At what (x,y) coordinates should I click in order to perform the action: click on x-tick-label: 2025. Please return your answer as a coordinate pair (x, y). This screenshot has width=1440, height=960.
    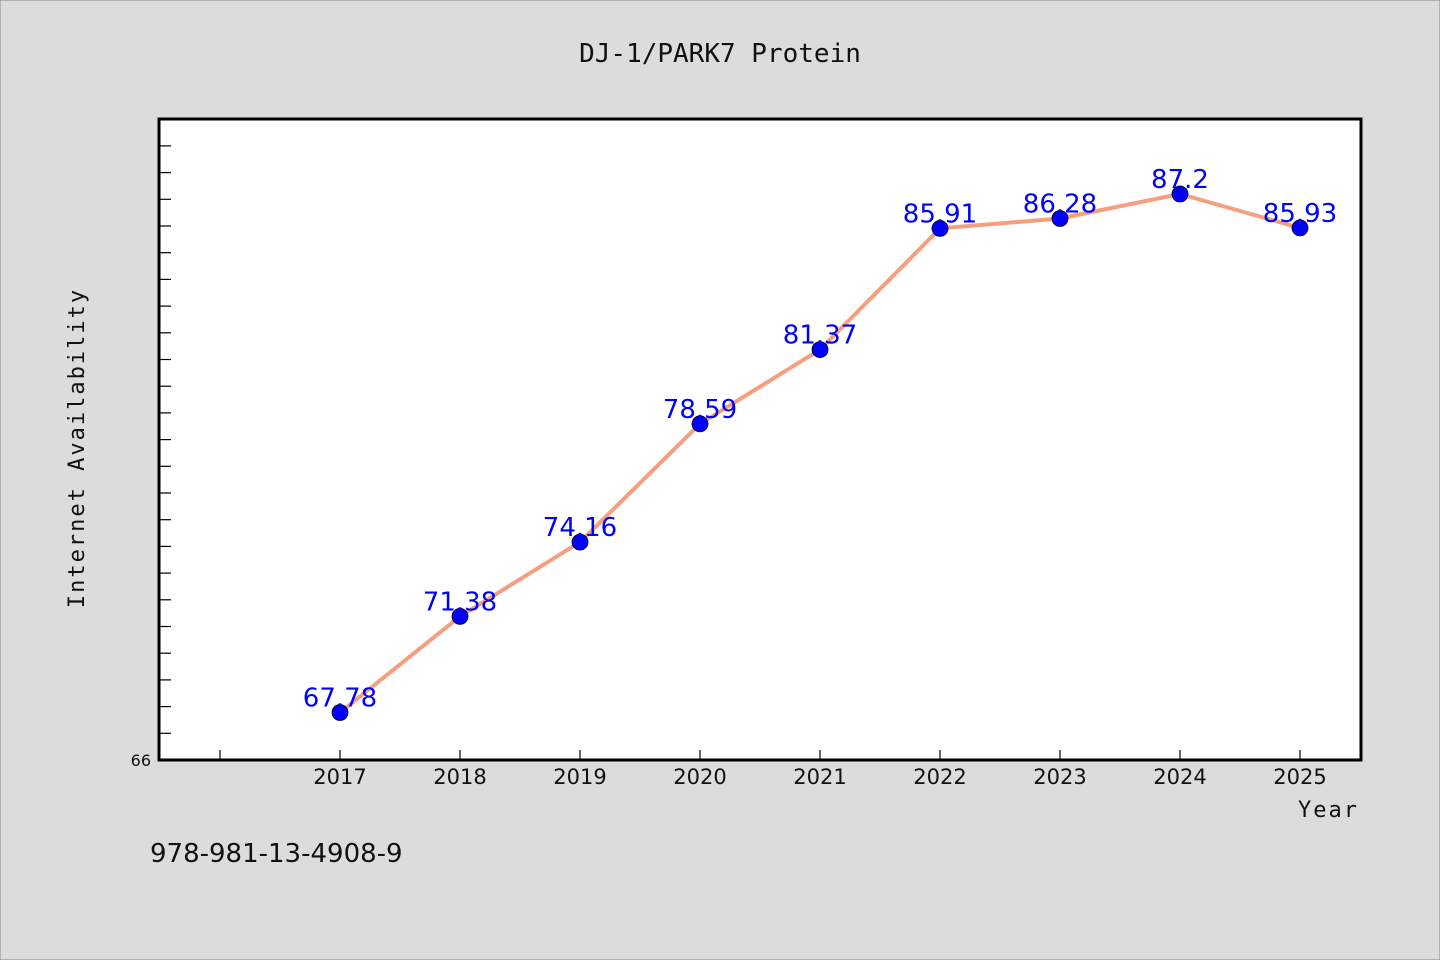
    Looking at the image, I should click on (1299, 777).